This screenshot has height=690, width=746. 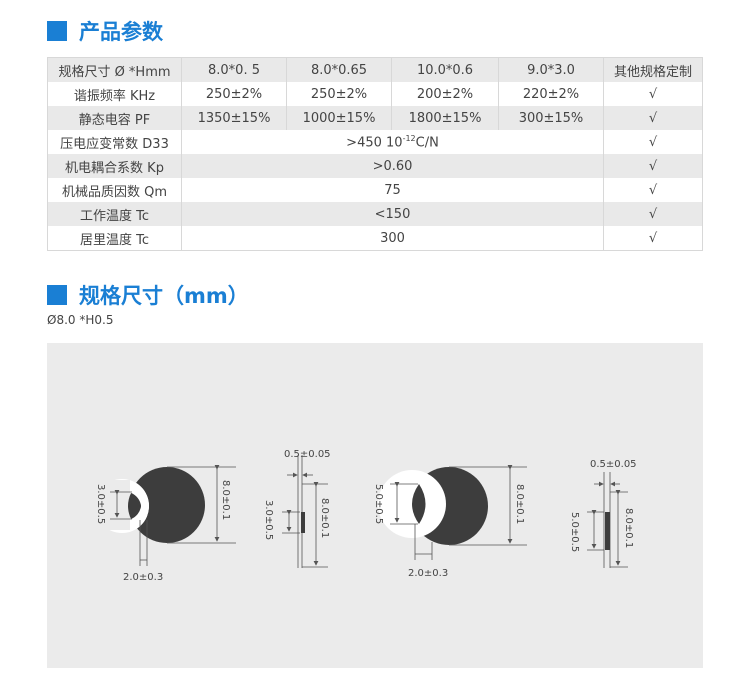 What do you see at coordinates (234, 118) in the screenshot?
I see `cell: 1350±15%` at bounding box center [234, 118].